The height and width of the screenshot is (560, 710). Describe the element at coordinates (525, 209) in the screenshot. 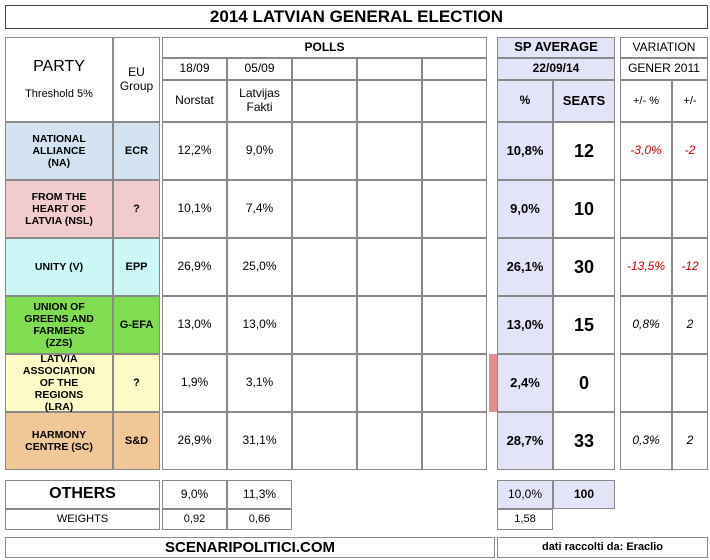

I see `avg-value: 9,0%` at that location.